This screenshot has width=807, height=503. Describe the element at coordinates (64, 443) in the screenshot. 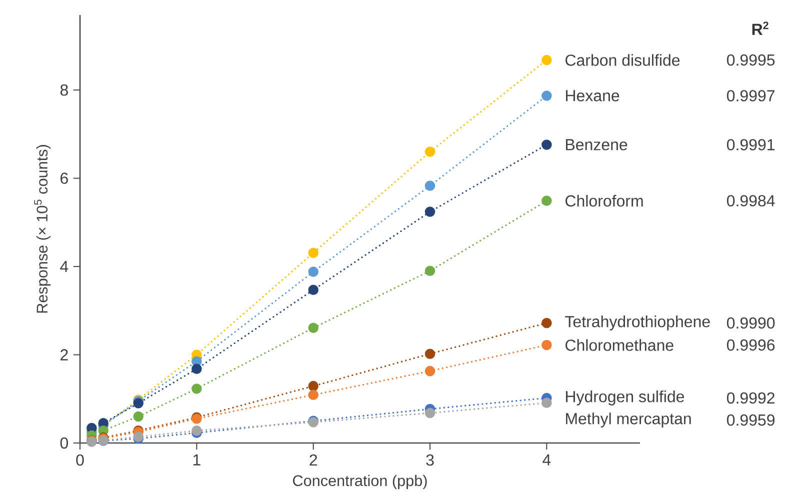

I see `y-tick-label: 0` at that location.